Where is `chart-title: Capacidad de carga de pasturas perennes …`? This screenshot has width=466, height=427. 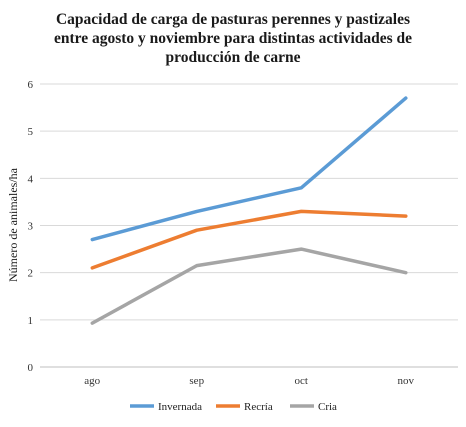
chart-title: Capacidad de carga de pasturas perennes … is located at coordinates (233, 38).